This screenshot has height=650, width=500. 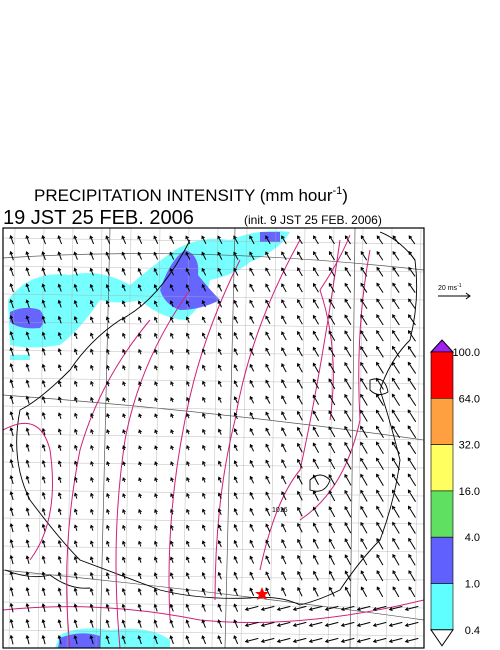 I want to click on colorbar-label: 32.0, so click(x=469, y=446).